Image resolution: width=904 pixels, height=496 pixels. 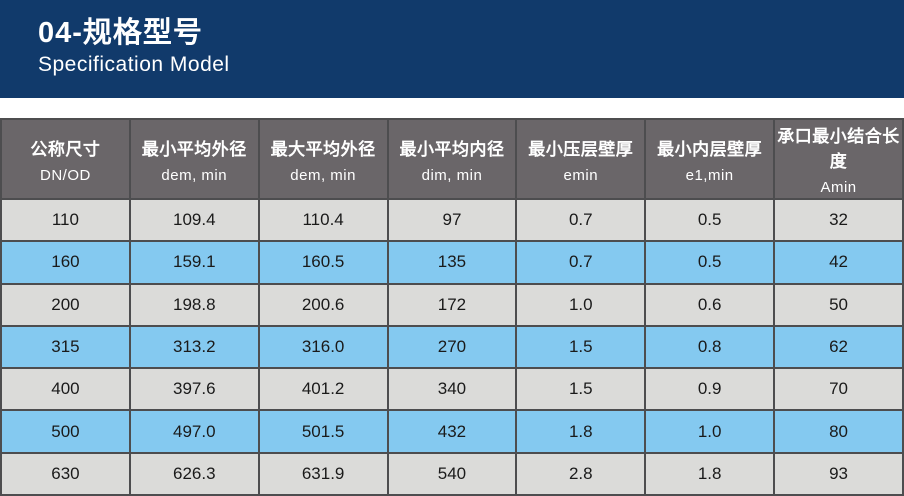 What do you see at coordinates (323, 149) in the screenshot?
I see `column-header-zh: 最大平均外径` at bounding box center [323, 149].